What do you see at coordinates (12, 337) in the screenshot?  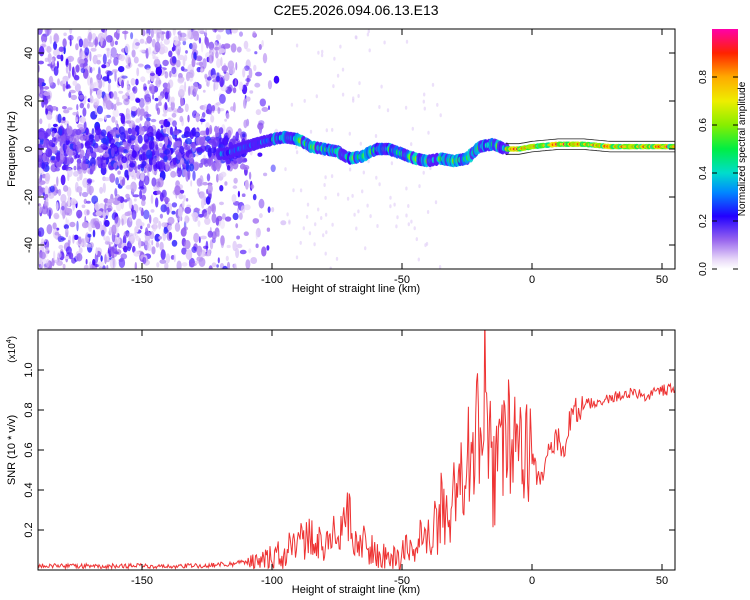 I see `snr-scale-close: )` at bounding box center [12, 337].